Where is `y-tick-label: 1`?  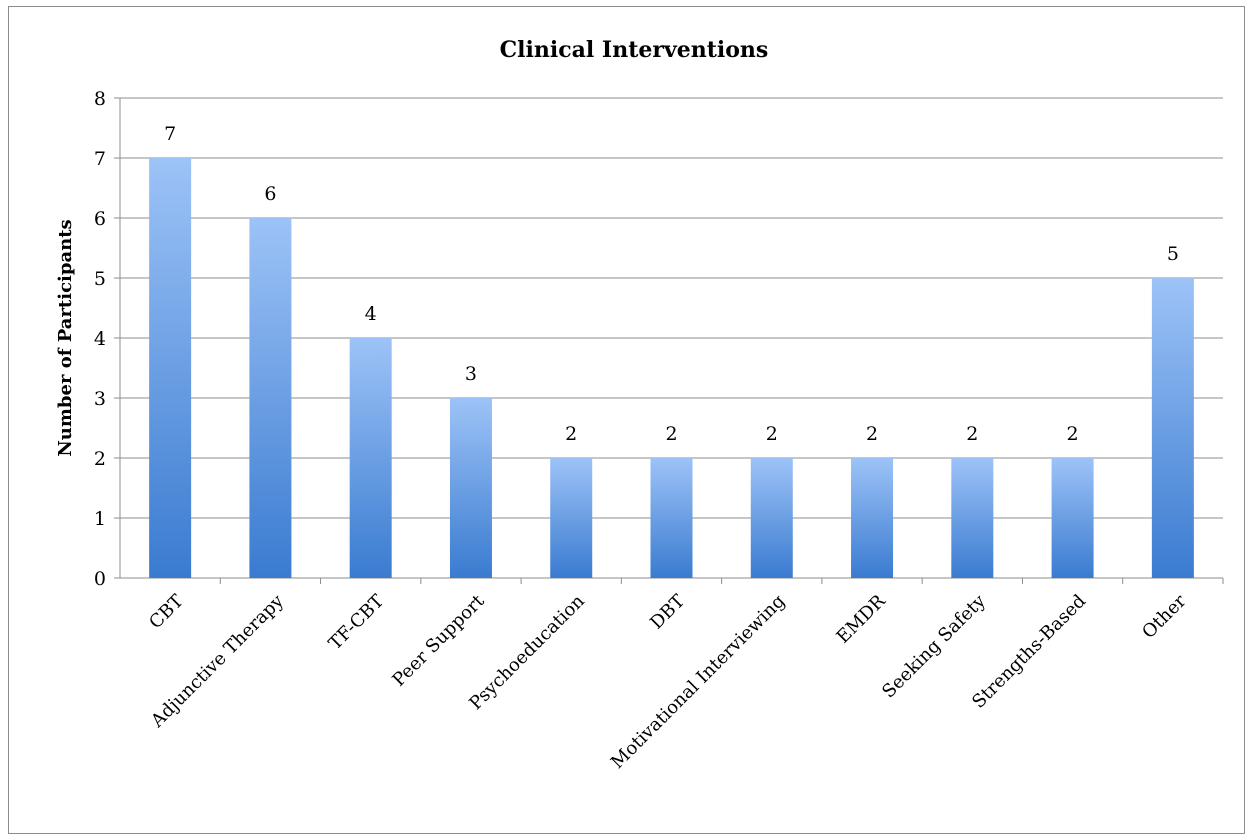 y-tick-label: 1 is located at coordinates (100, 519).